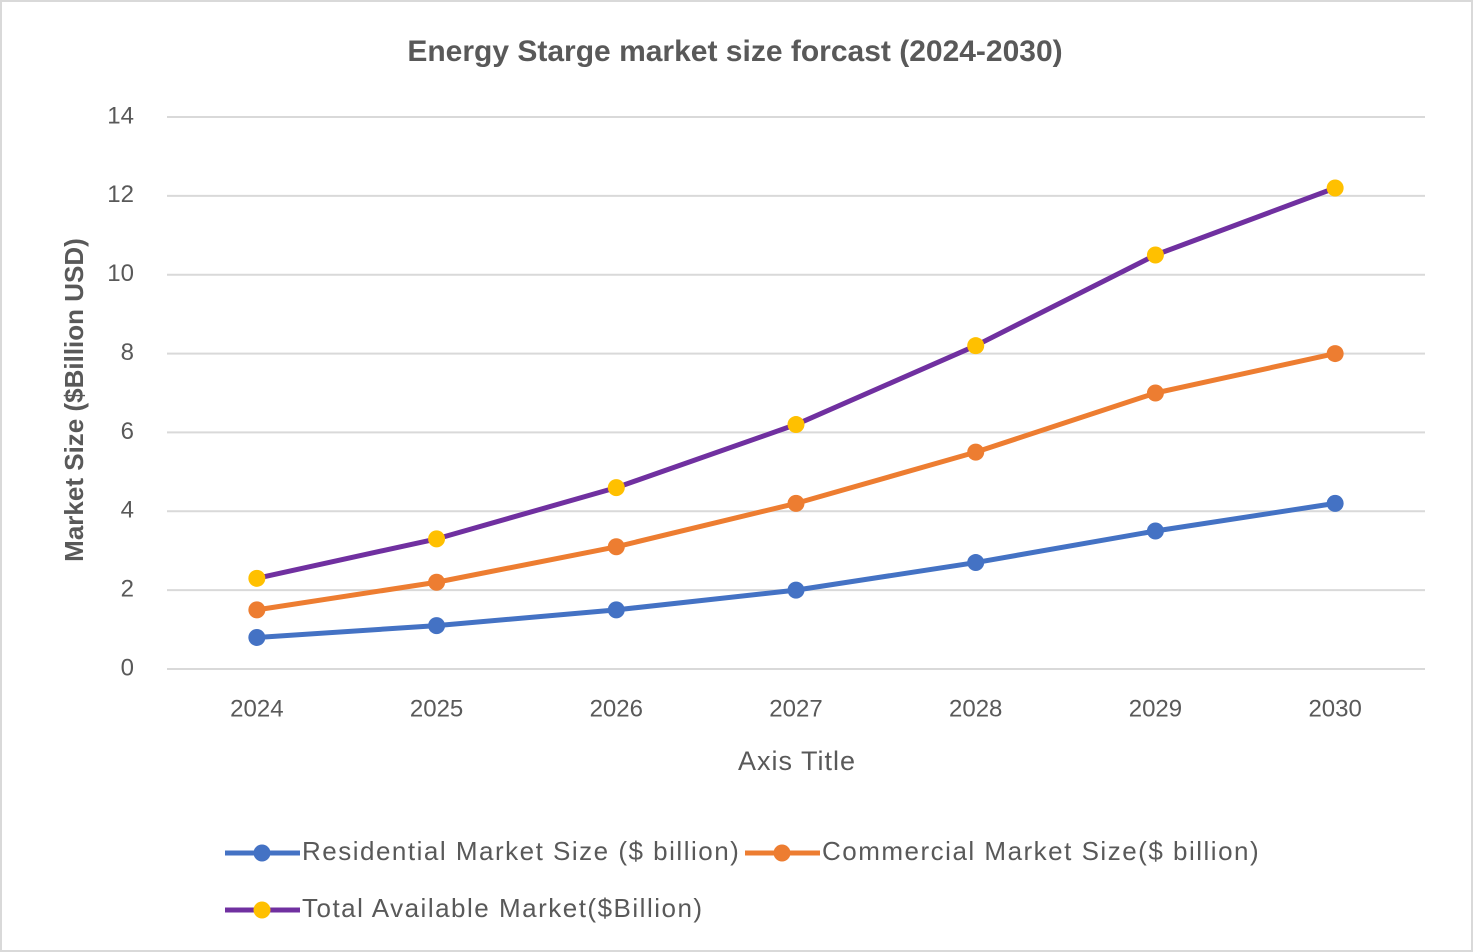 The height and width of the screenshot is (952, 1473). What do you see at coordinates (120, 194) in the screenshot?
I see `y-tick-label: 12` at bounding box center [120, 194].